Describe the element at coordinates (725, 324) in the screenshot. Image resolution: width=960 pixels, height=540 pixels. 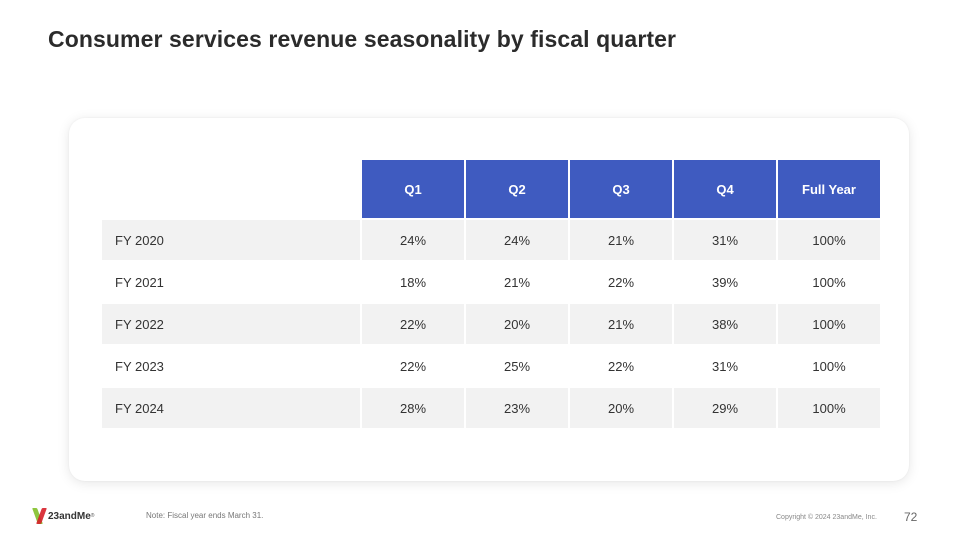
I see `cell-q4: 38%` at that location.